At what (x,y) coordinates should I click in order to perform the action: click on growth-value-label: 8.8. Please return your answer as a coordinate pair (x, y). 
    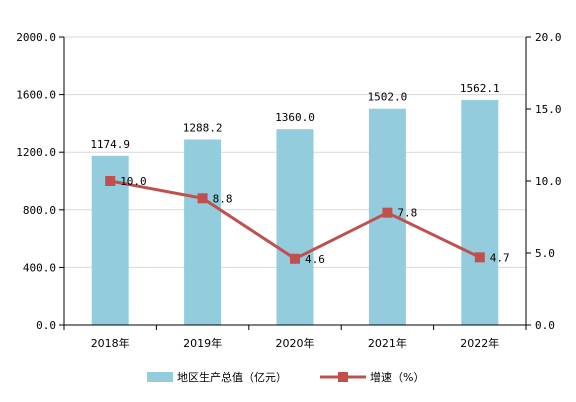
    Looking at the image, I should click on (223, 198).